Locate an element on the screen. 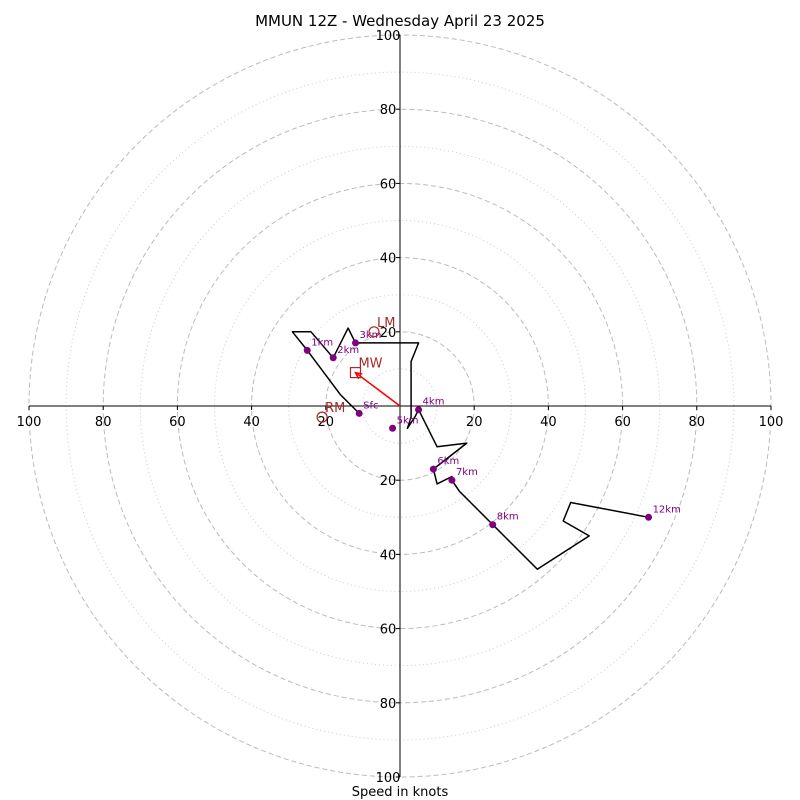  height-marker-12km is located at coordinates (649, 517).